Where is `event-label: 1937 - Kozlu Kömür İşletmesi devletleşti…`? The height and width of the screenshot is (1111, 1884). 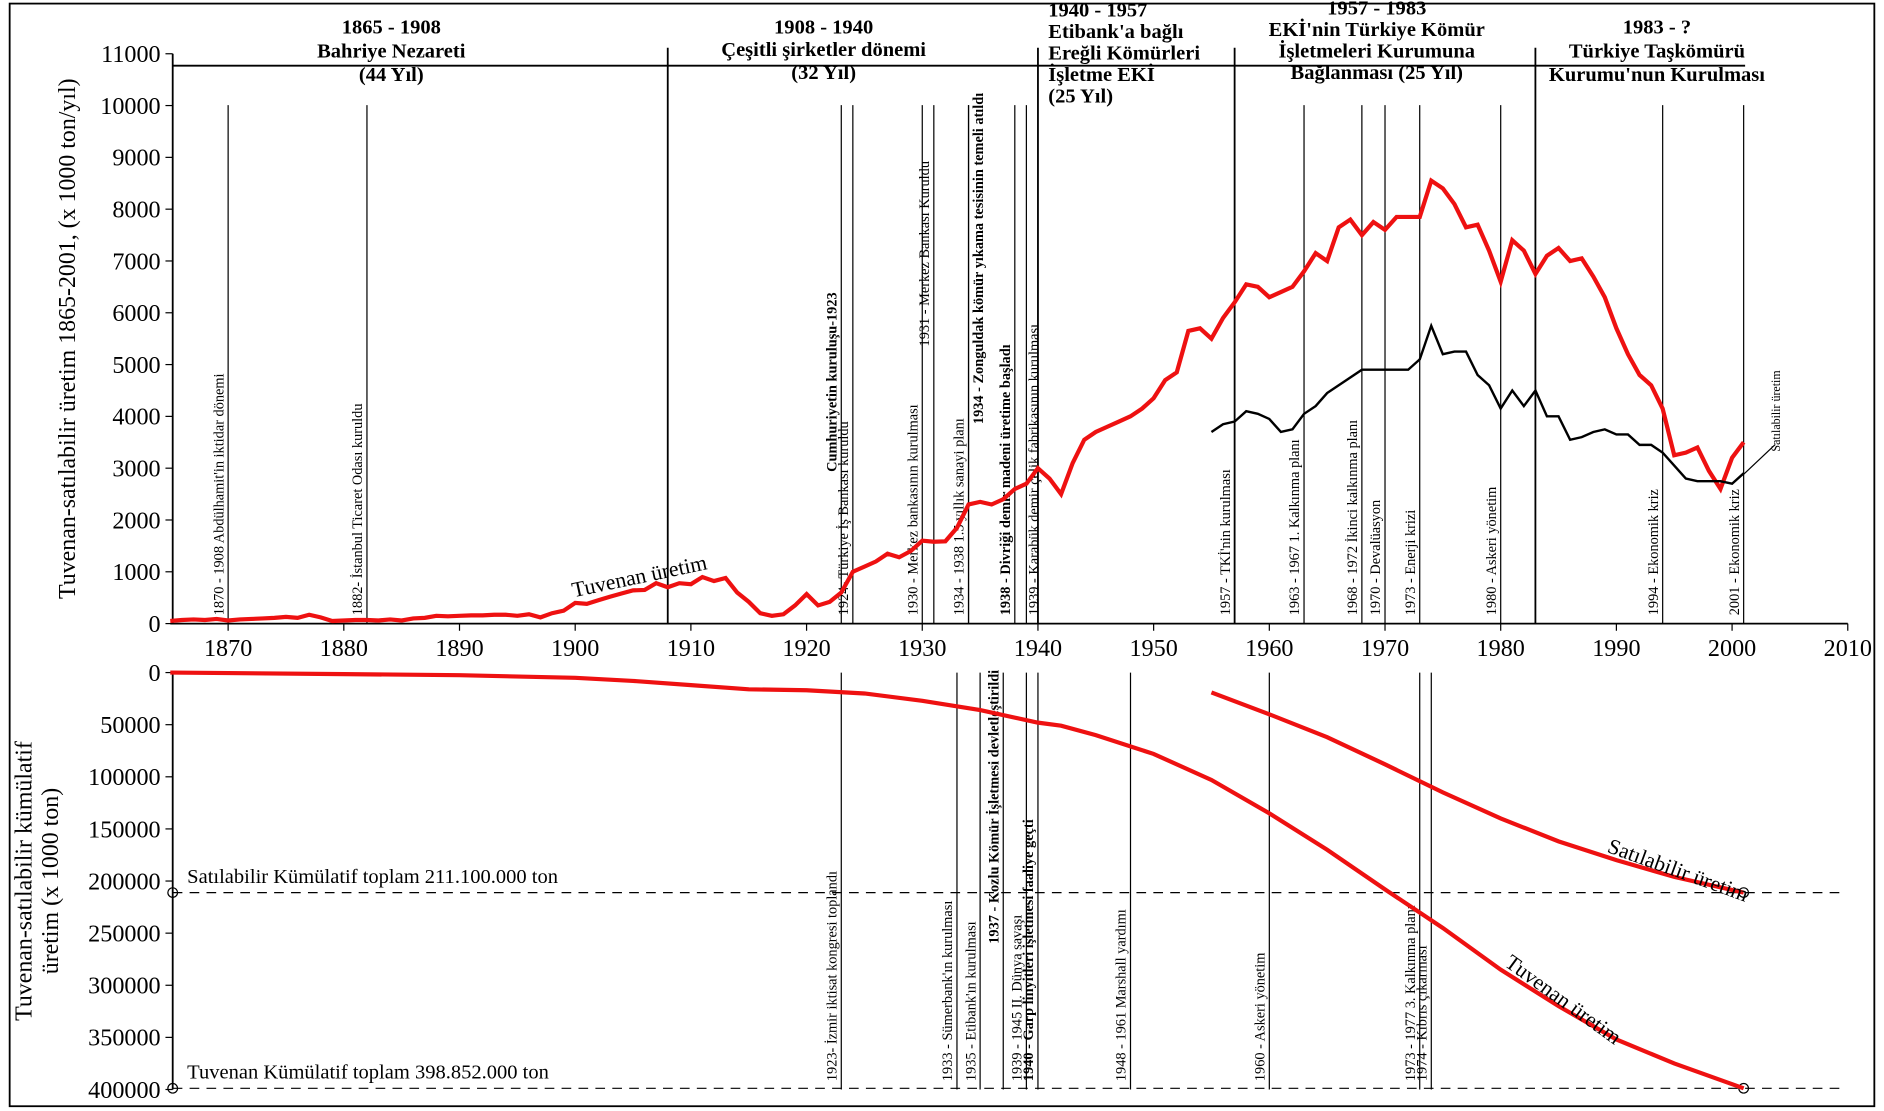 event-label: 1937 - Kozlu Kömür İşletmesi devletleşti… is located at coordinates (993, 807).